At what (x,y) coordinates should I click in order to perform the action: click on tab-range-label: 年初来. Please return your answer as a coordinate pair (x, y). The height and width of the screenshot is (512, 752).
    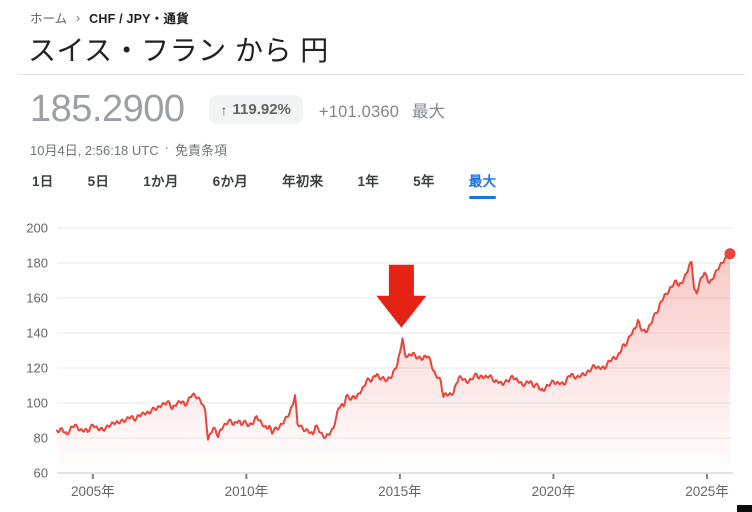
    Looking at the image, I should click on (303, 181).